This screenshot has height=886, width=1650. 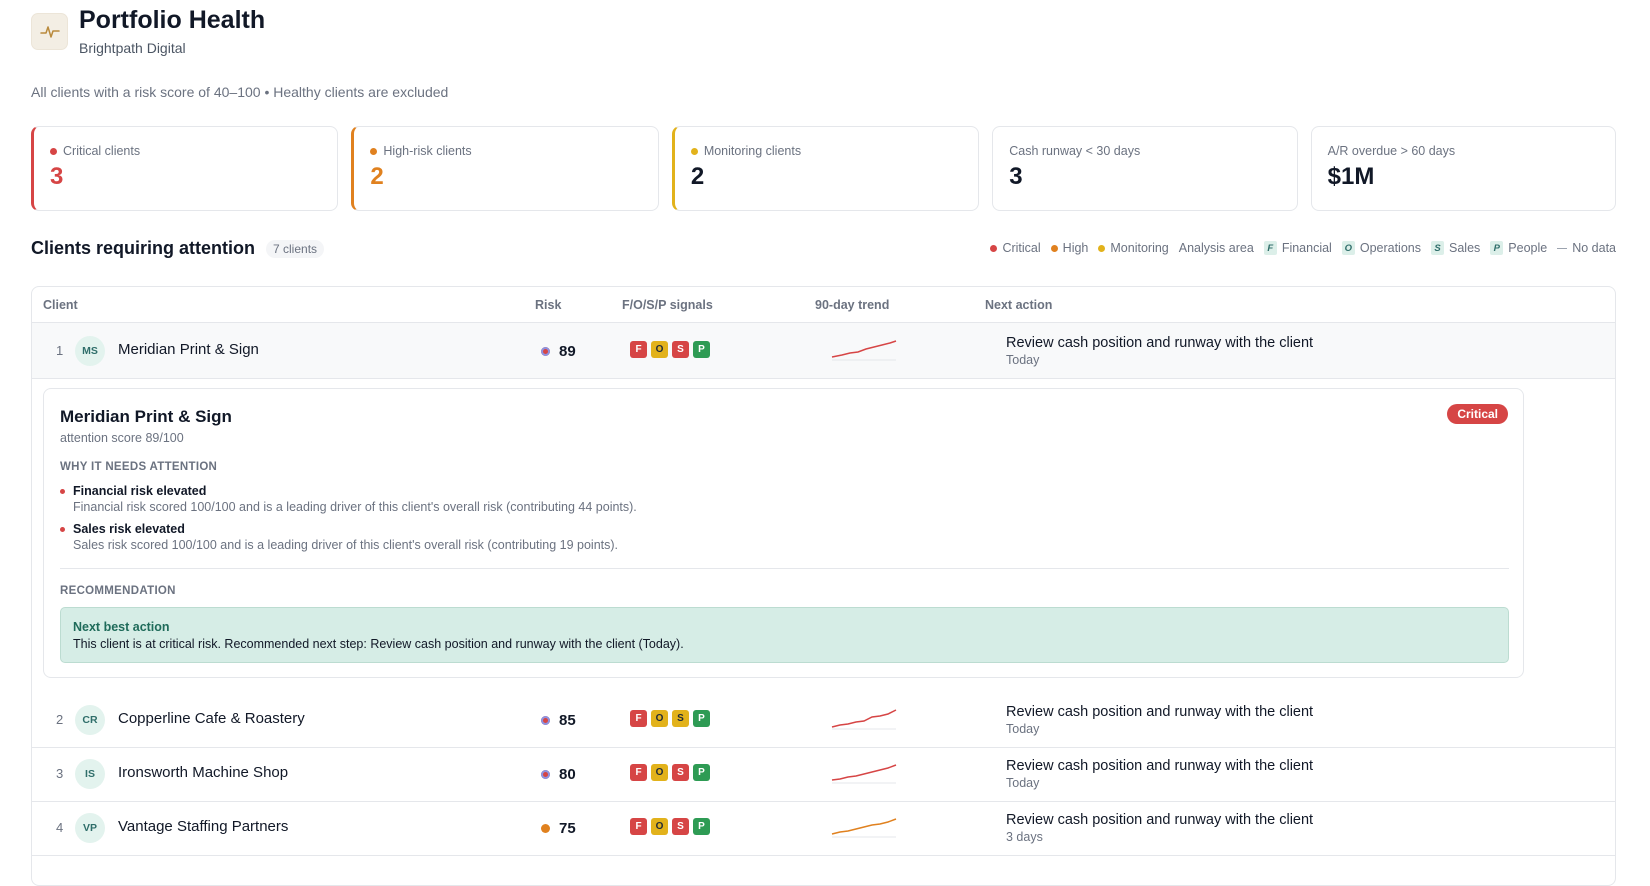 What do you see at coordinates (1075, 151) in the screenshot?
I see `kpi-label: Cash runway < 30 days` at bounding box center [1075, 151].